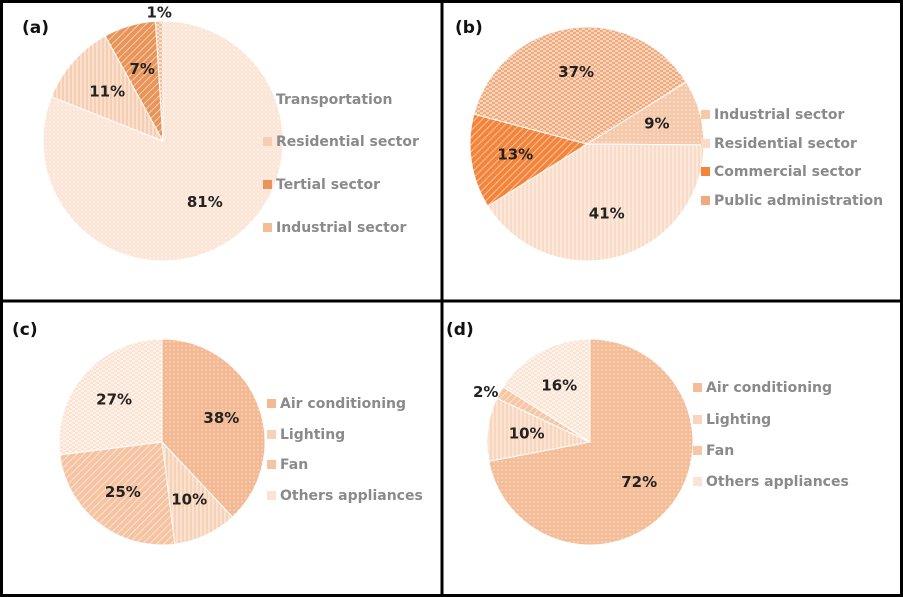 The image size is (903, 597). I want to click on value-label: 13%, so click(515, 154).